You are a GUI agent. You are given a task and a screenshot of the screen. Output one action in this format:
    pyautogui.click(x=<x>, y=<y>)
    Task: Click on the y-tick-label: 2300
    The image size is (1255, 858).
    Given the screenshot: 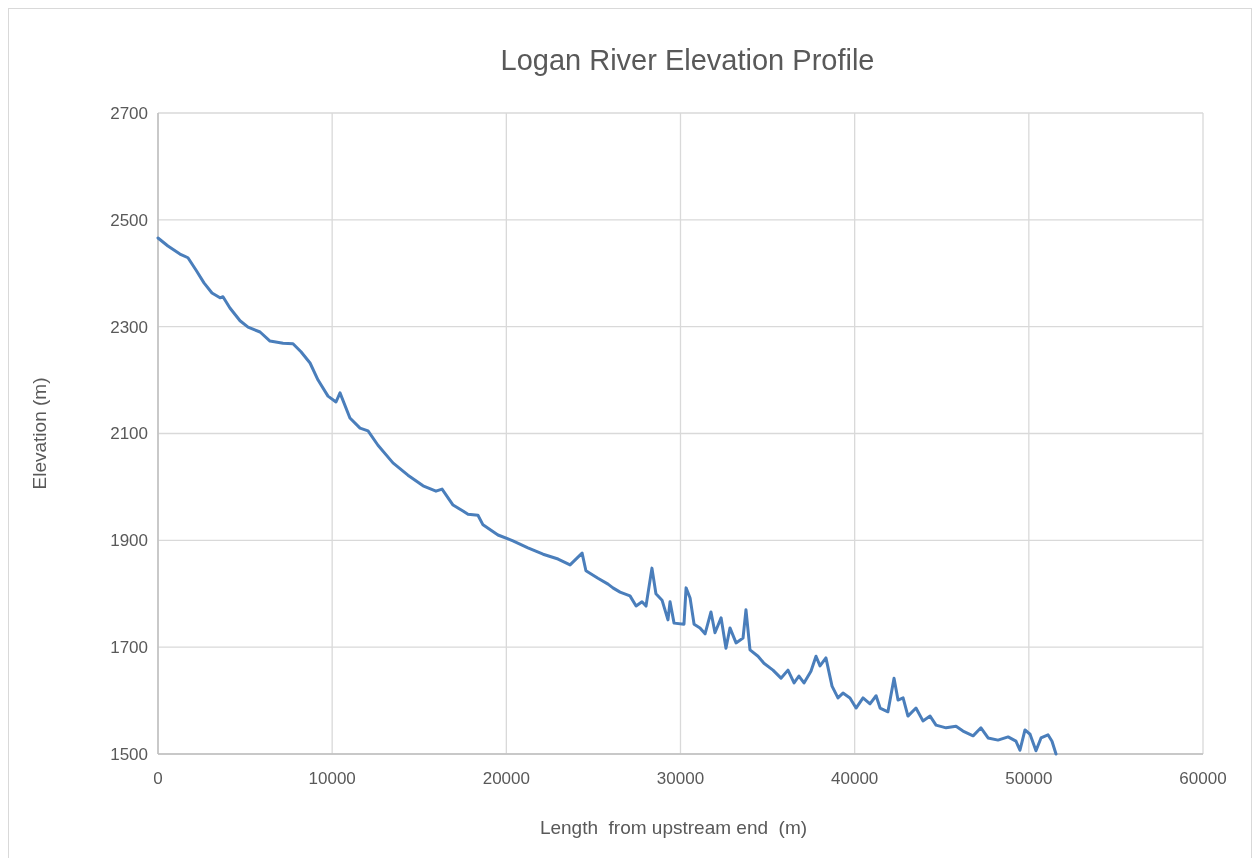 What is the action you would take?
    pyautogui.click(x=129, y=327)
    